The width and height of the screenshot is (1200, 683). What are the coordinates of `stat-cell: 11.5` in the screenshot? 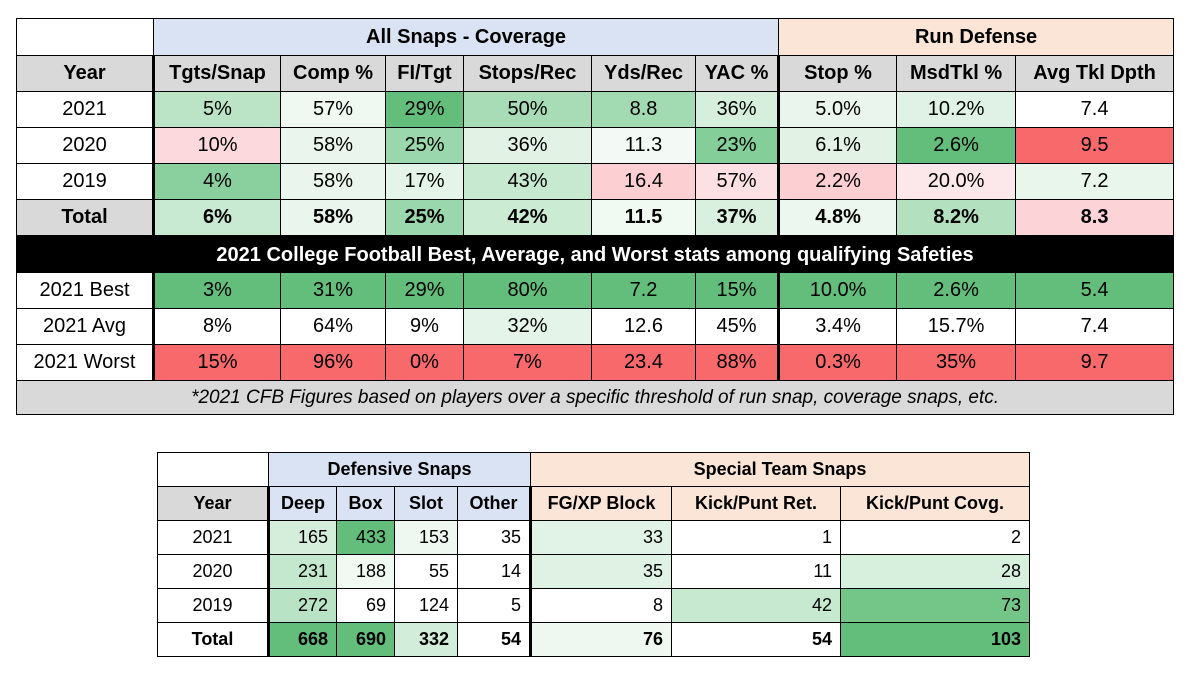 It's located at (643, 218).